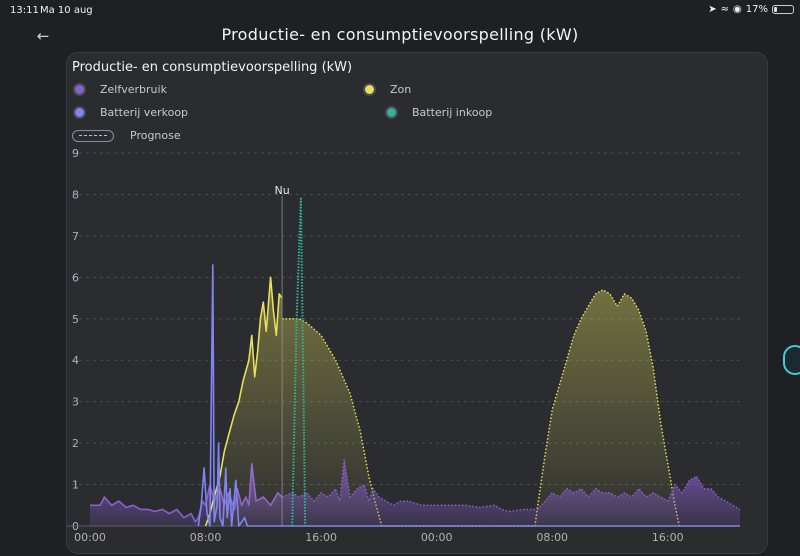 The image size is (800, 556). I want to click on y-tick-label: 8, so click(75, 194).